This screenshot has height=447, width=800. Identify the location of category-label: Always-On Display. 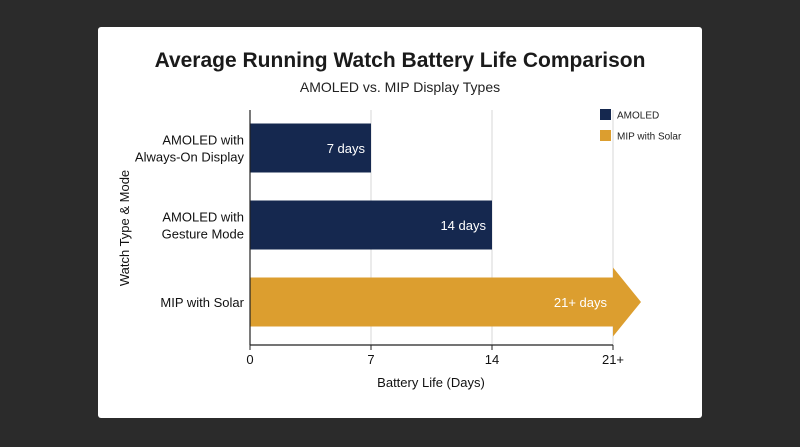
(190, 157).